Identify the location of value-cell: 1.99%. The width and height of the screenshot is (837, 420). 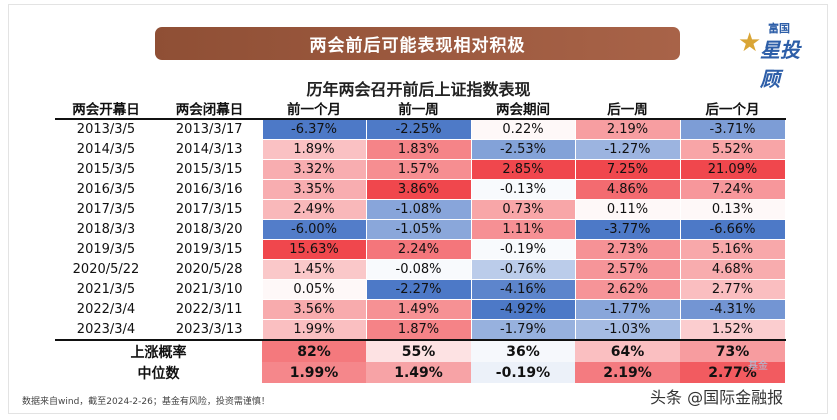
(314, 330).